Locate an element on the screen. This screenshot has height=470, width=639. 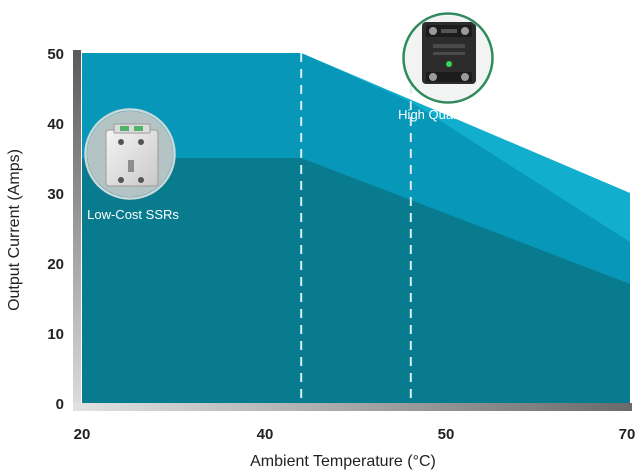
high-quality-ssr-badge-ring is located at coordinates (448, 58).